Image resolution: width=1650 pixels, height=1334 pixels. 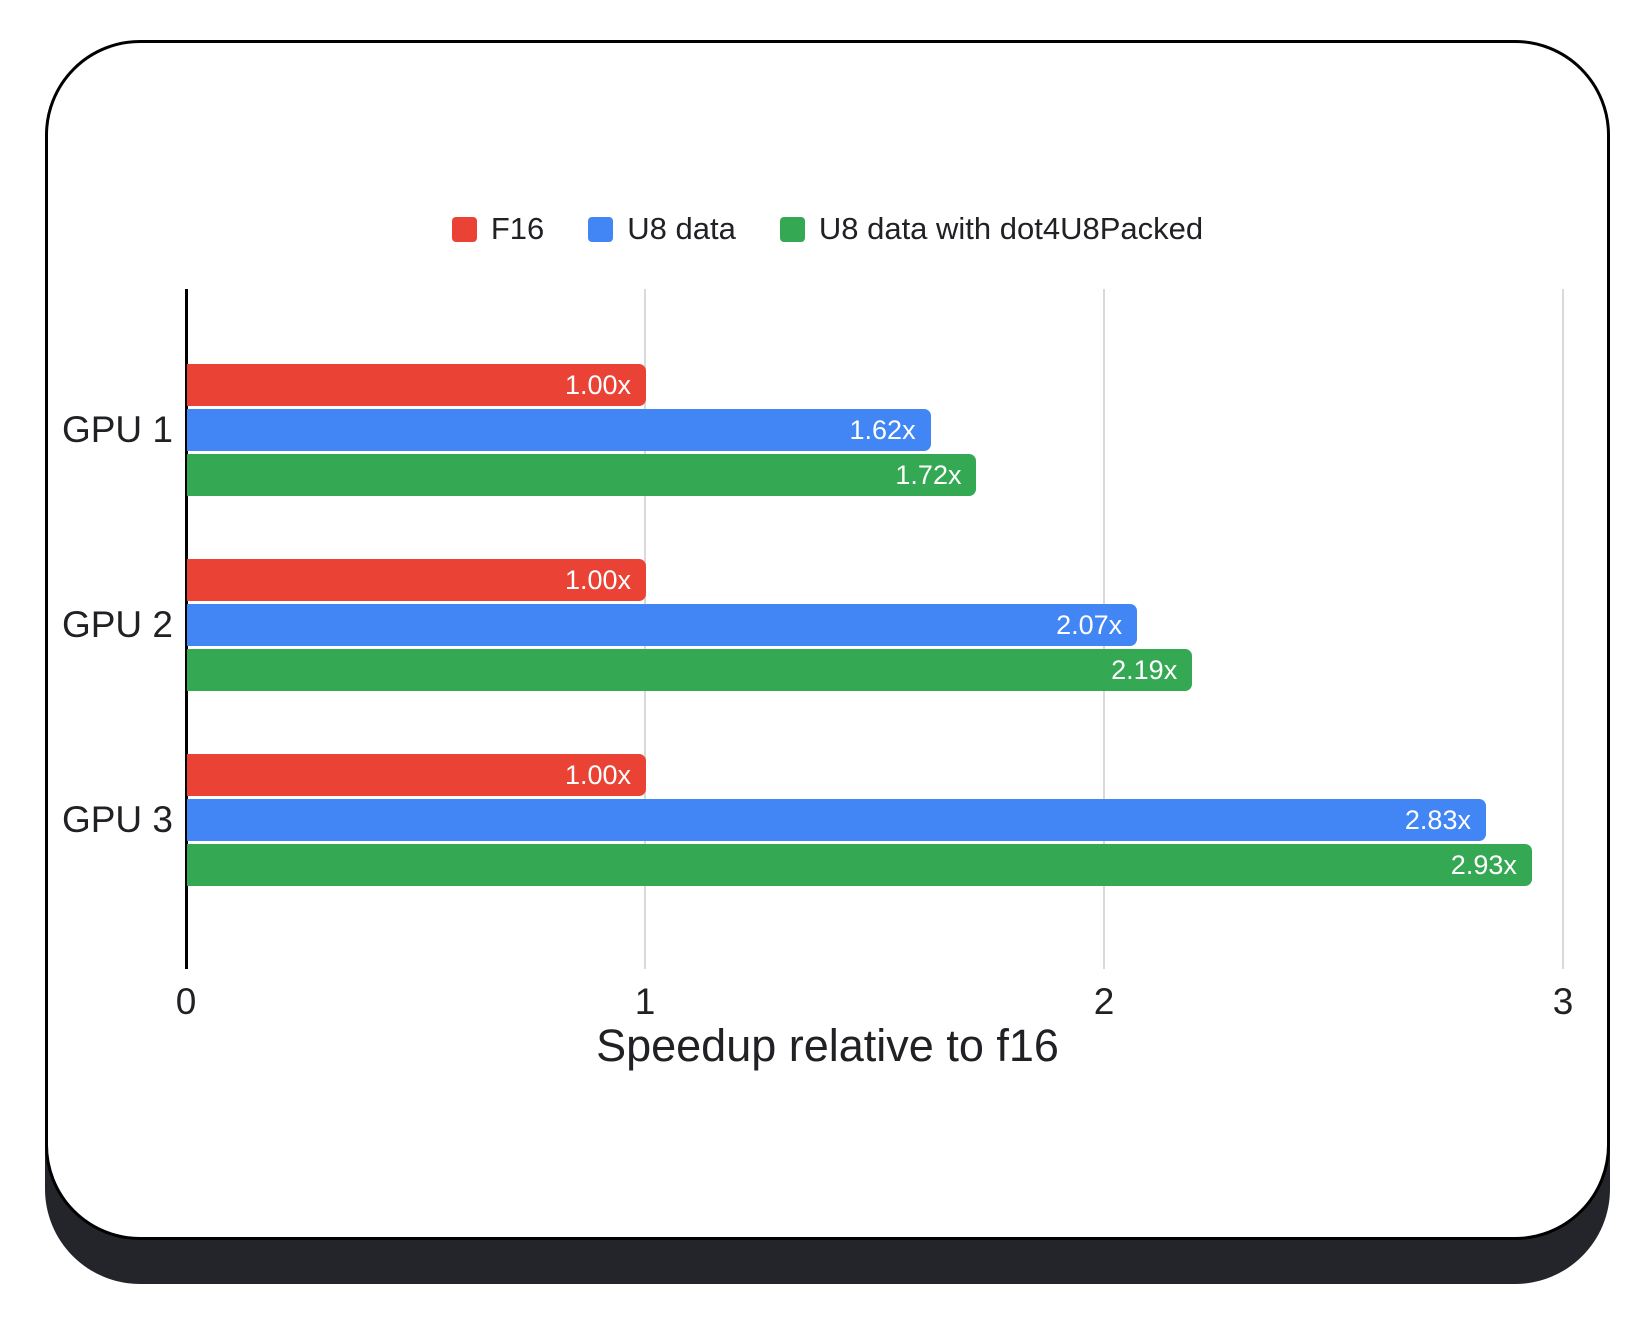 I want to click on chart-legend: F16 U8 data U8 data with dot4U8Packed, so click(x=827, y=229).